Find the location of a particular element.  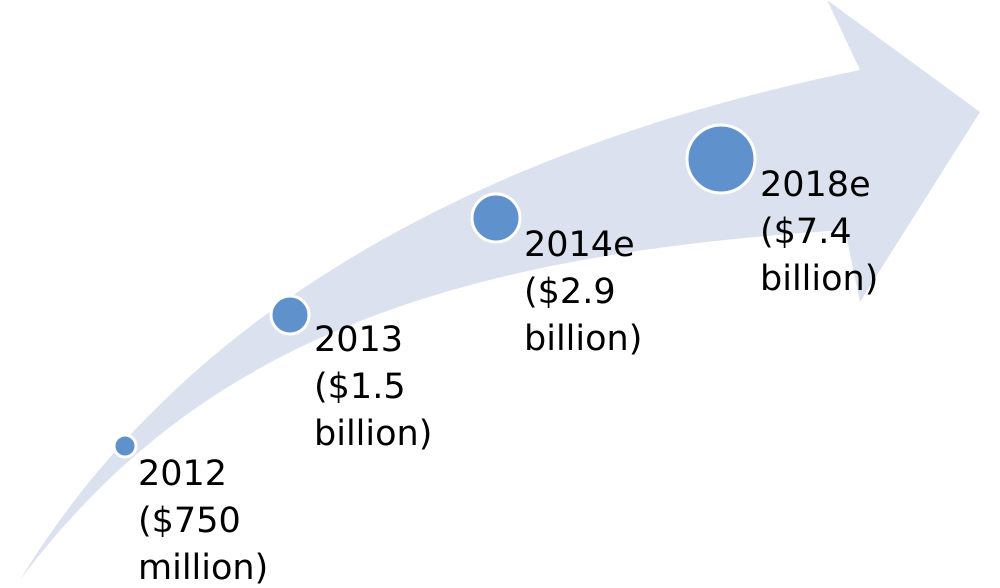

milestone-label-2012: 2012 ($750 million) is located at coordinates (203, 519).